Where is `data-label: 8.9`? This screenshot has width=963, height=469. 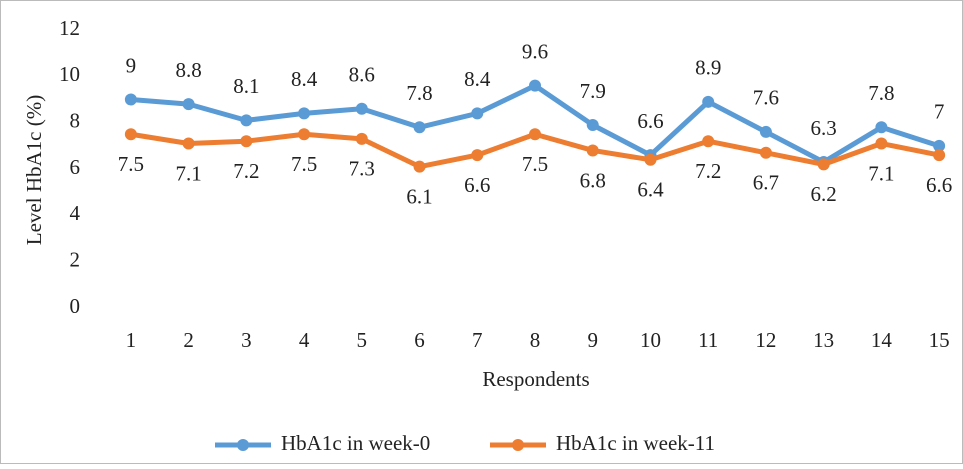
data-label: 8.9 is located at coordinates (708, 68).